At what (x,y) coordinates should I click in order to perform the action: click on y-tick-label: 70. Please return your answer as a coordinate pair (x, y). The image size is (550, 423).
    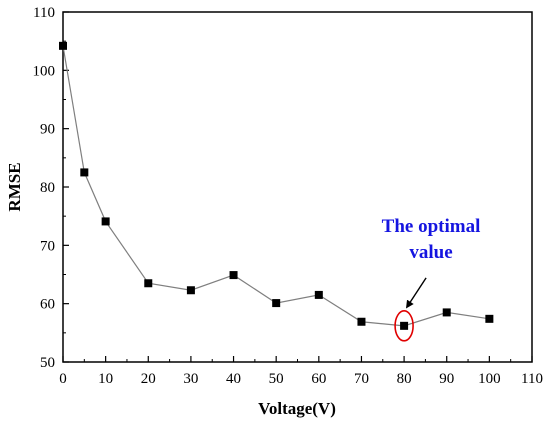
    Looking at the image, I should click on (47, 246).